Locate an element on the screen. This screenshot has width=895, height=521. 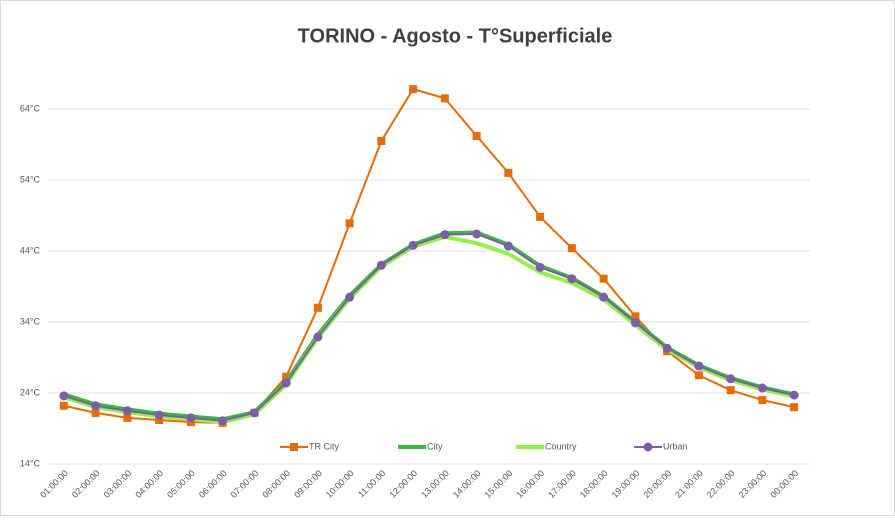
y-tick-label: 24°C is located at coordinates (30, 392).